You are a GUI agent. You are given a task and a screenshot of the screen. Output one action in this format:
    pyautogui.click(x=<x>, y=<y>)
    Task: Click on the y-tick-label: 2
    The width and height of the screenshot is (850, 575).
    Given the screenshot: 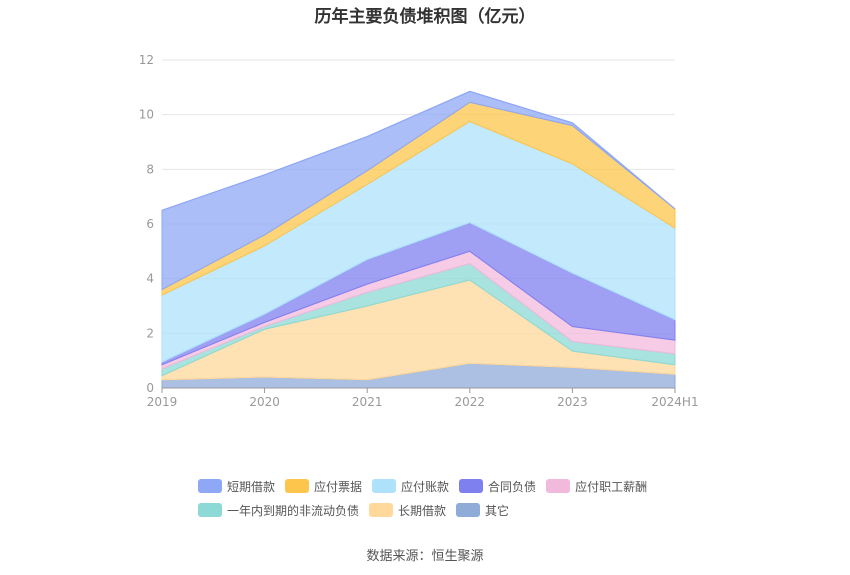 What is the action you would take?
    pyautogui.click(x=150, y=333)
    